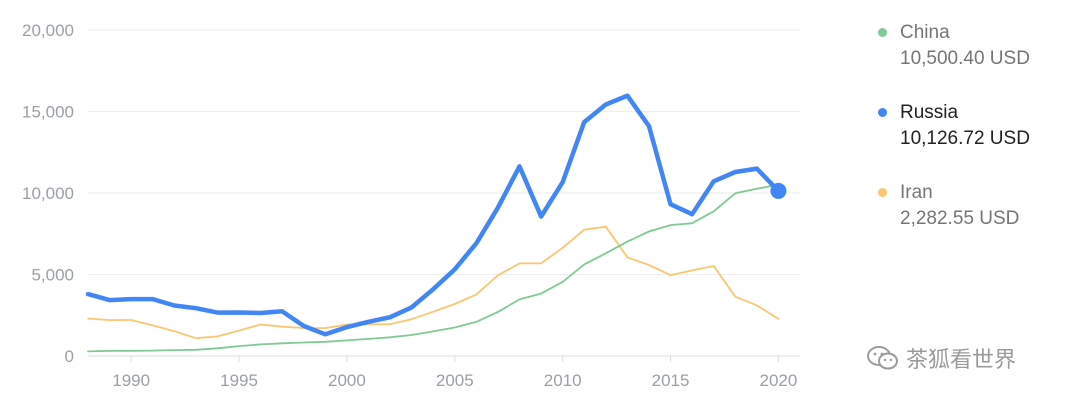  What do you see at coordinates (48, 112) in the screenshot?
I see `y-tick-label: 15,000` at bounding box center [48, 112].